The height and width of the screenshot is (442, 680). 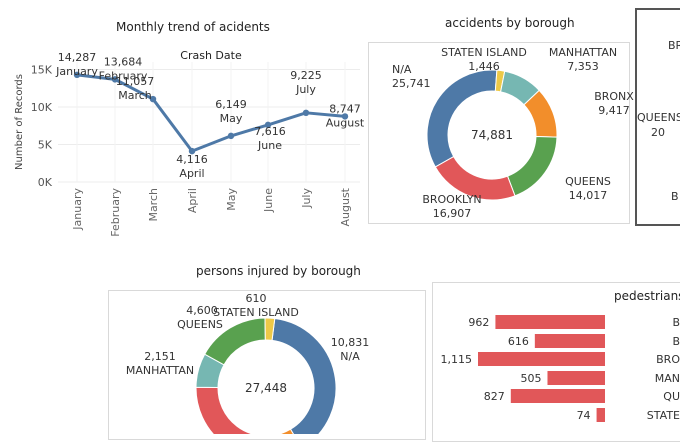 I want to click on partial-panel-label: 20, so click(x=658, y=132).